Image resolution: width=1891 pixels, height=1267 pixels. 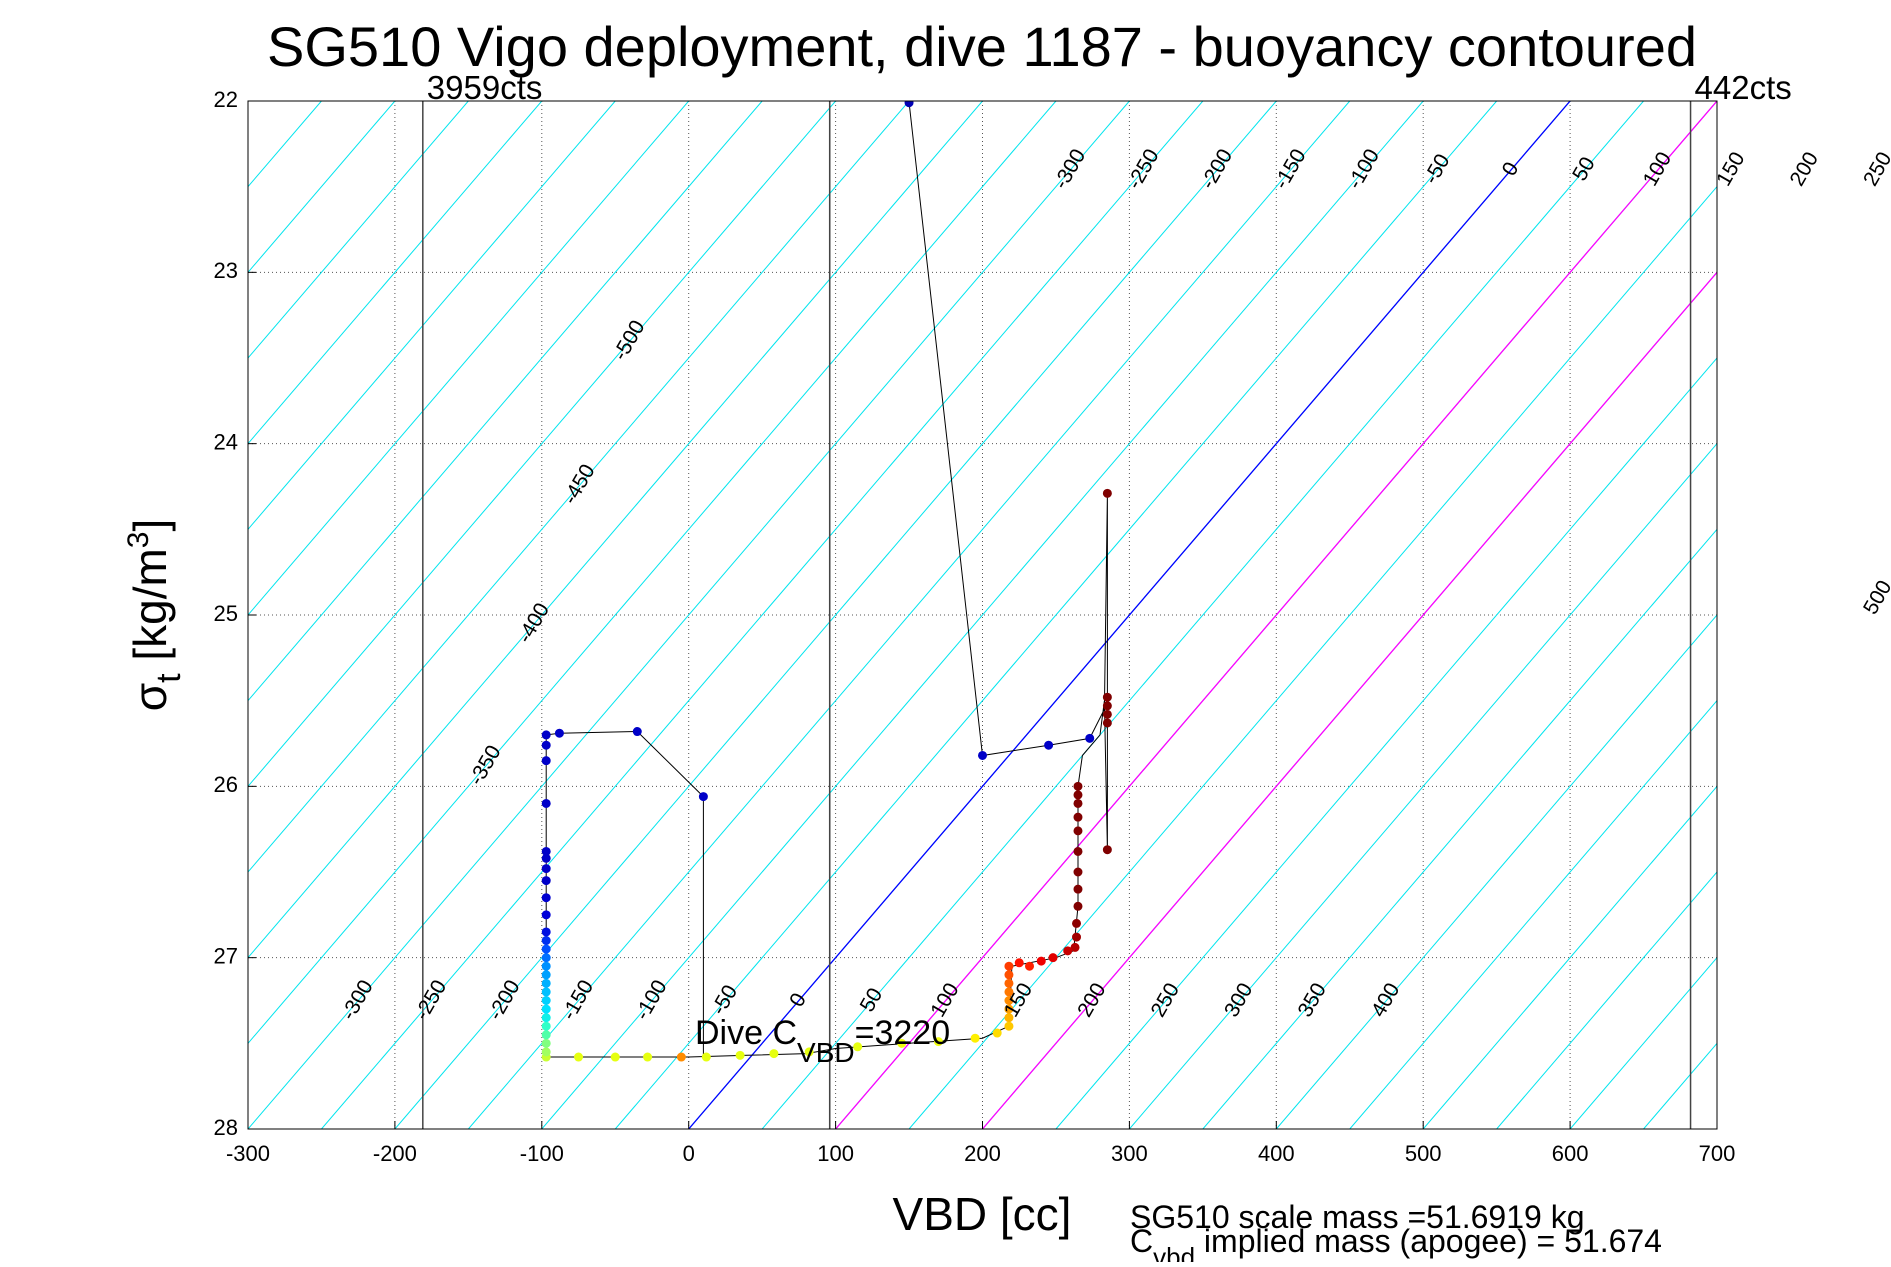 I want to click on contour-label: -350, so click(x=485, y=765).